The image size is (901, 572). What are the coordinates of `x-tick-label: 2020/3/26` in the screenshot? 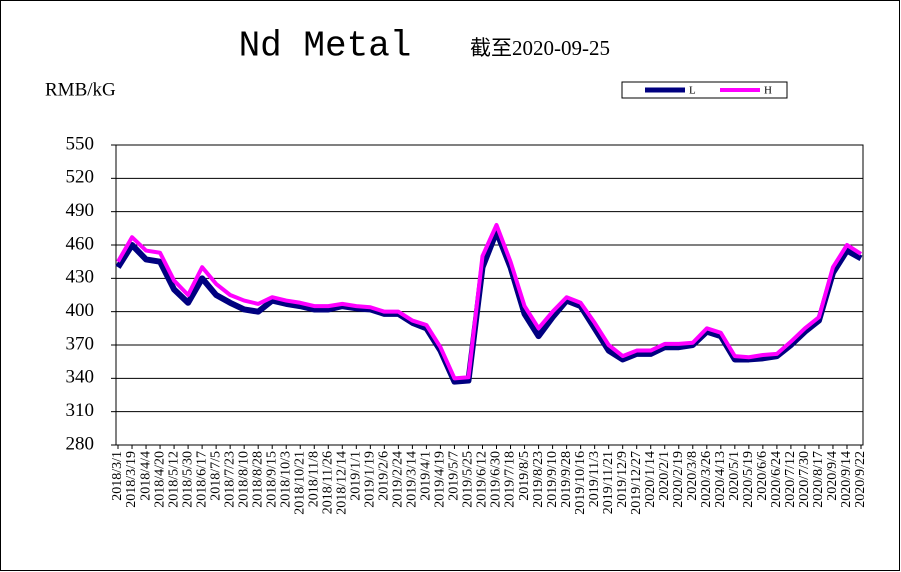 It's located at (706, 479).